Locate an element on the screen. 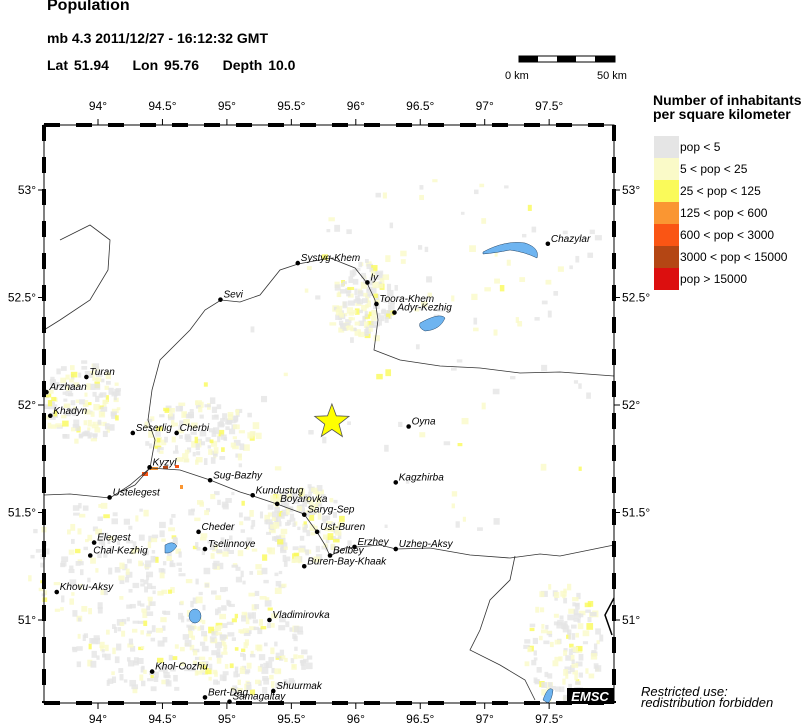 This screenshot has height=725, width=812. city-marker: Chal-Kezhig is located at coordinates (117, 552).